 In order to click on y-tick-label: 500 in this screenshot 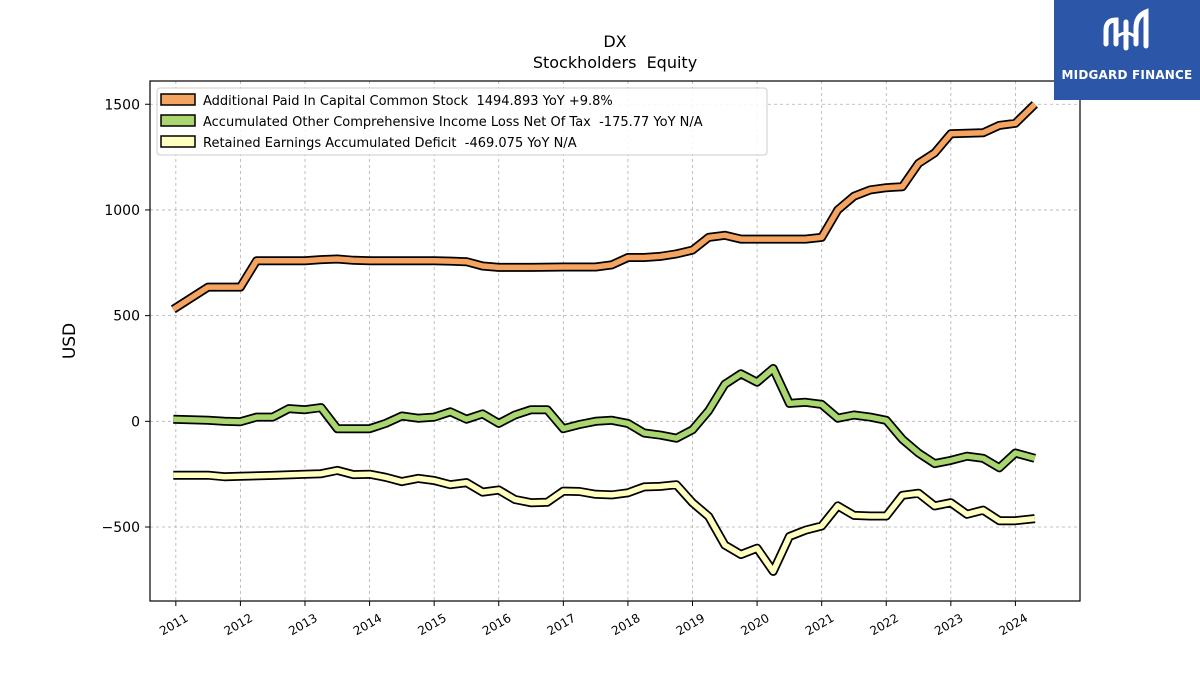, I will do `click(126, 317)`.